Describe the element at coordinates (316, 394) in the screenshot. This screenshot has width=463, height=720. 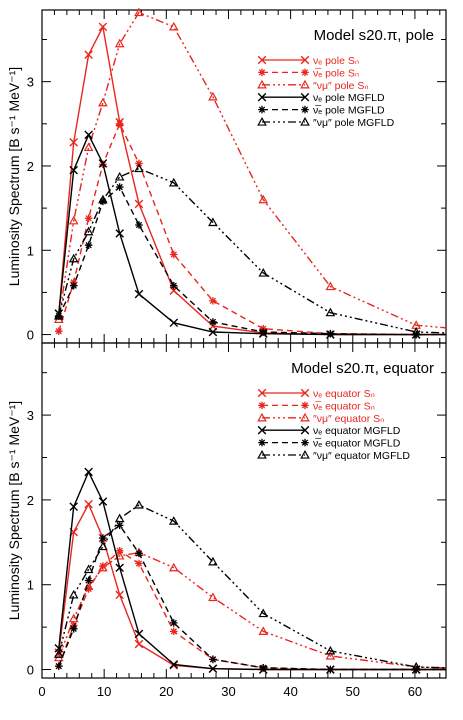
I see `legend-item-1: νₑ equator Sₙ` at that location.